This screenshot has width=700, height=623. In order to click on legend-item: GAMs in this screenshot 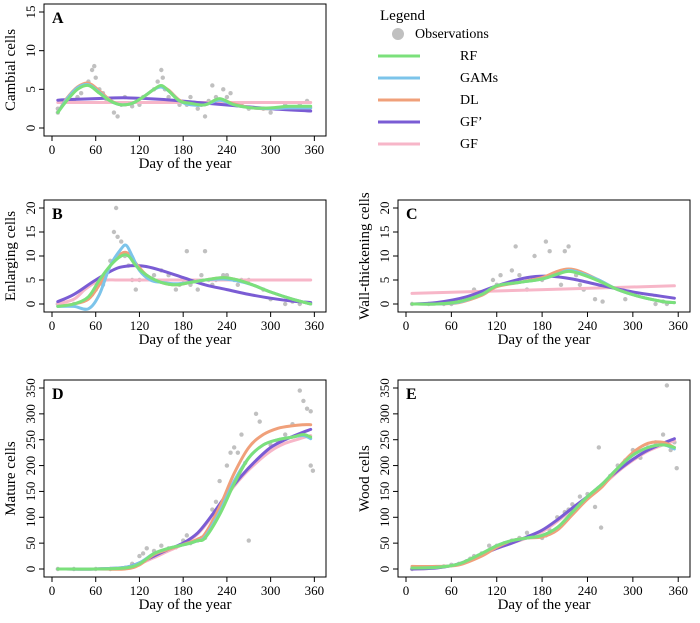, I will do `click(438, 78)`.